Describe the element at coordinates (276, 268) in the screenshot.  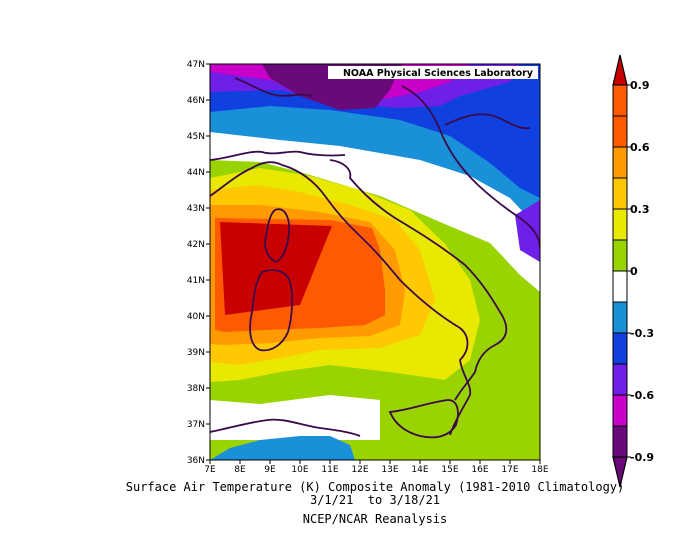
I see `anomaly-band-0.9` at that location.